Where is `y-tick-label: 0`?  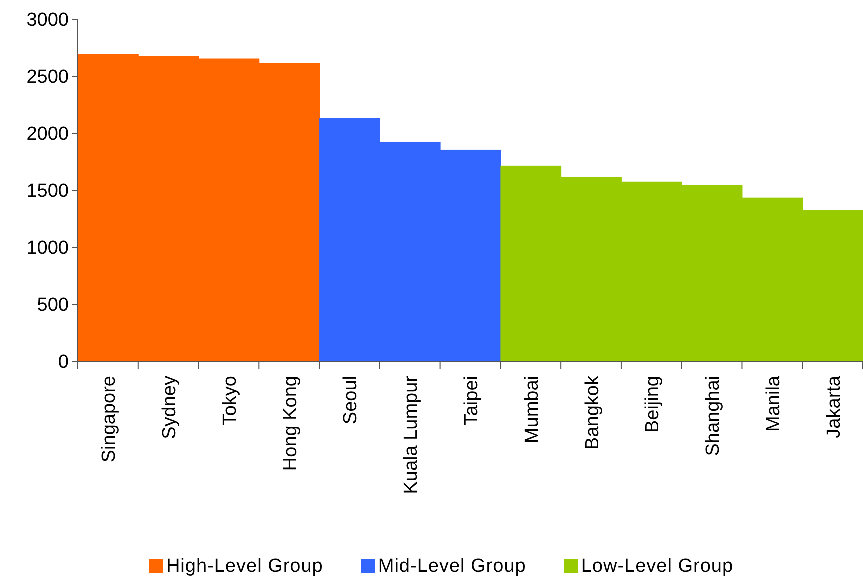
y-tick-label: 0 is located at coordinates (63, 363).